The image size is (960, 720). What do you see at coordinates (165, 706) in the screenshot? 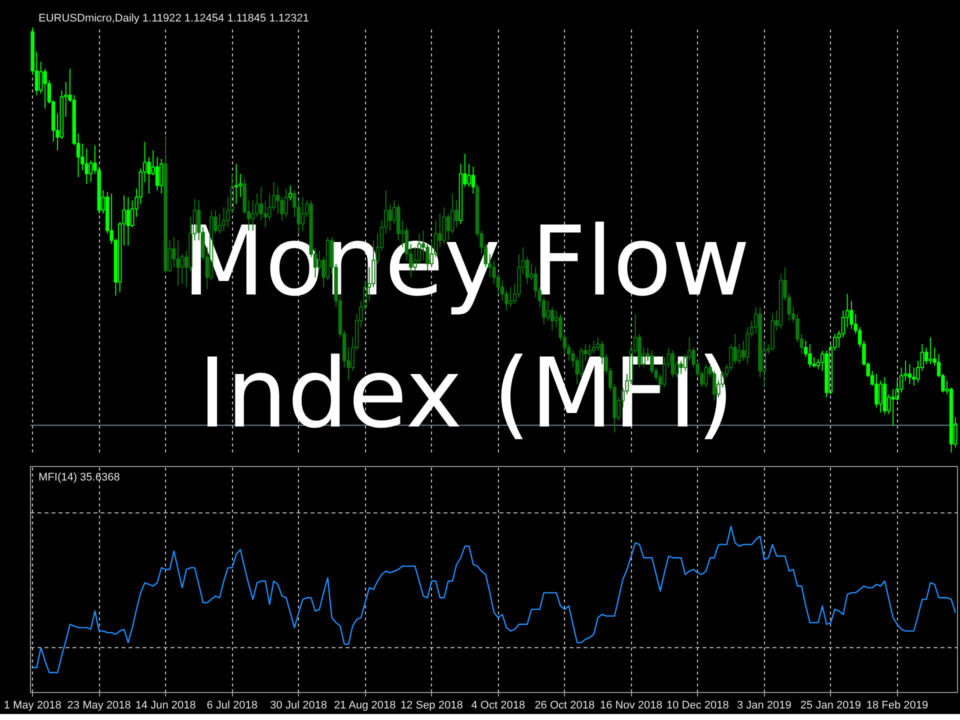
I see `x-tick-label: 14 Jun 2018` at bounding box center [165, 706].